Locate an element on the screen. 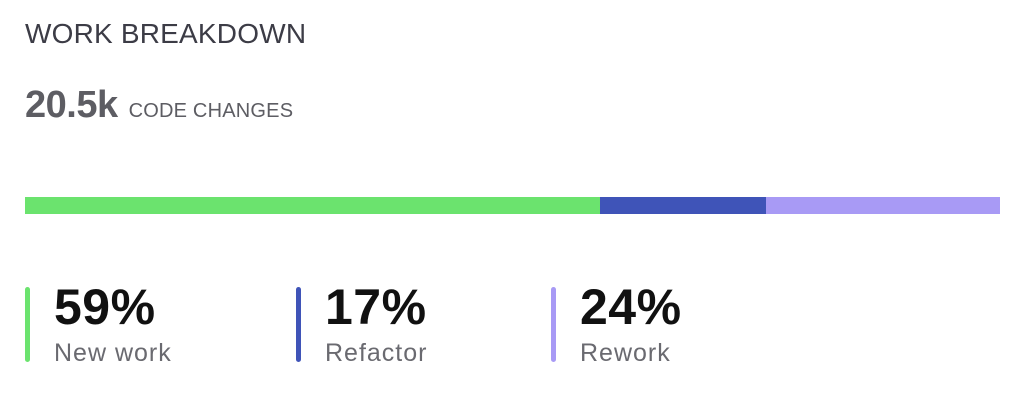  legend-value-refactor: 17% is located at coordinates (376, 307).